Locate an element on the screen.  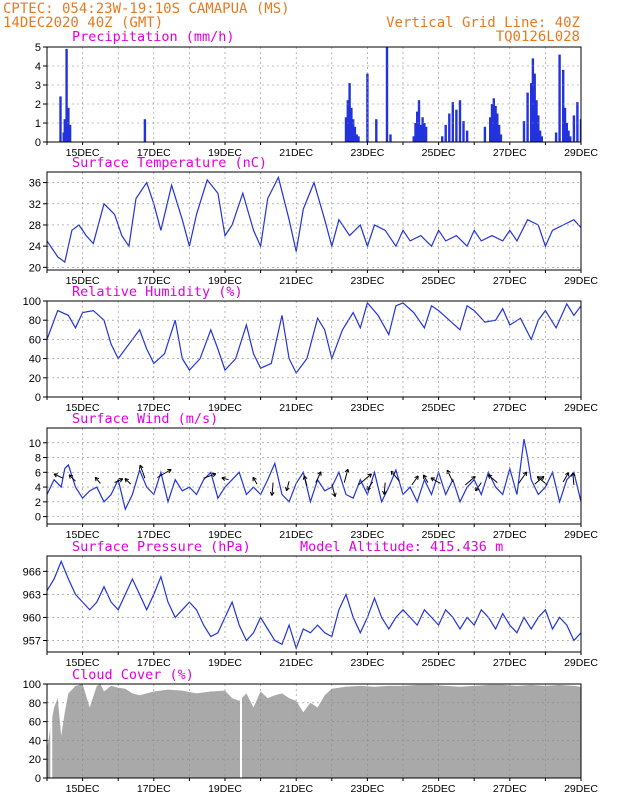
y-tick-label: 100 is located at coordinates (32, 685).